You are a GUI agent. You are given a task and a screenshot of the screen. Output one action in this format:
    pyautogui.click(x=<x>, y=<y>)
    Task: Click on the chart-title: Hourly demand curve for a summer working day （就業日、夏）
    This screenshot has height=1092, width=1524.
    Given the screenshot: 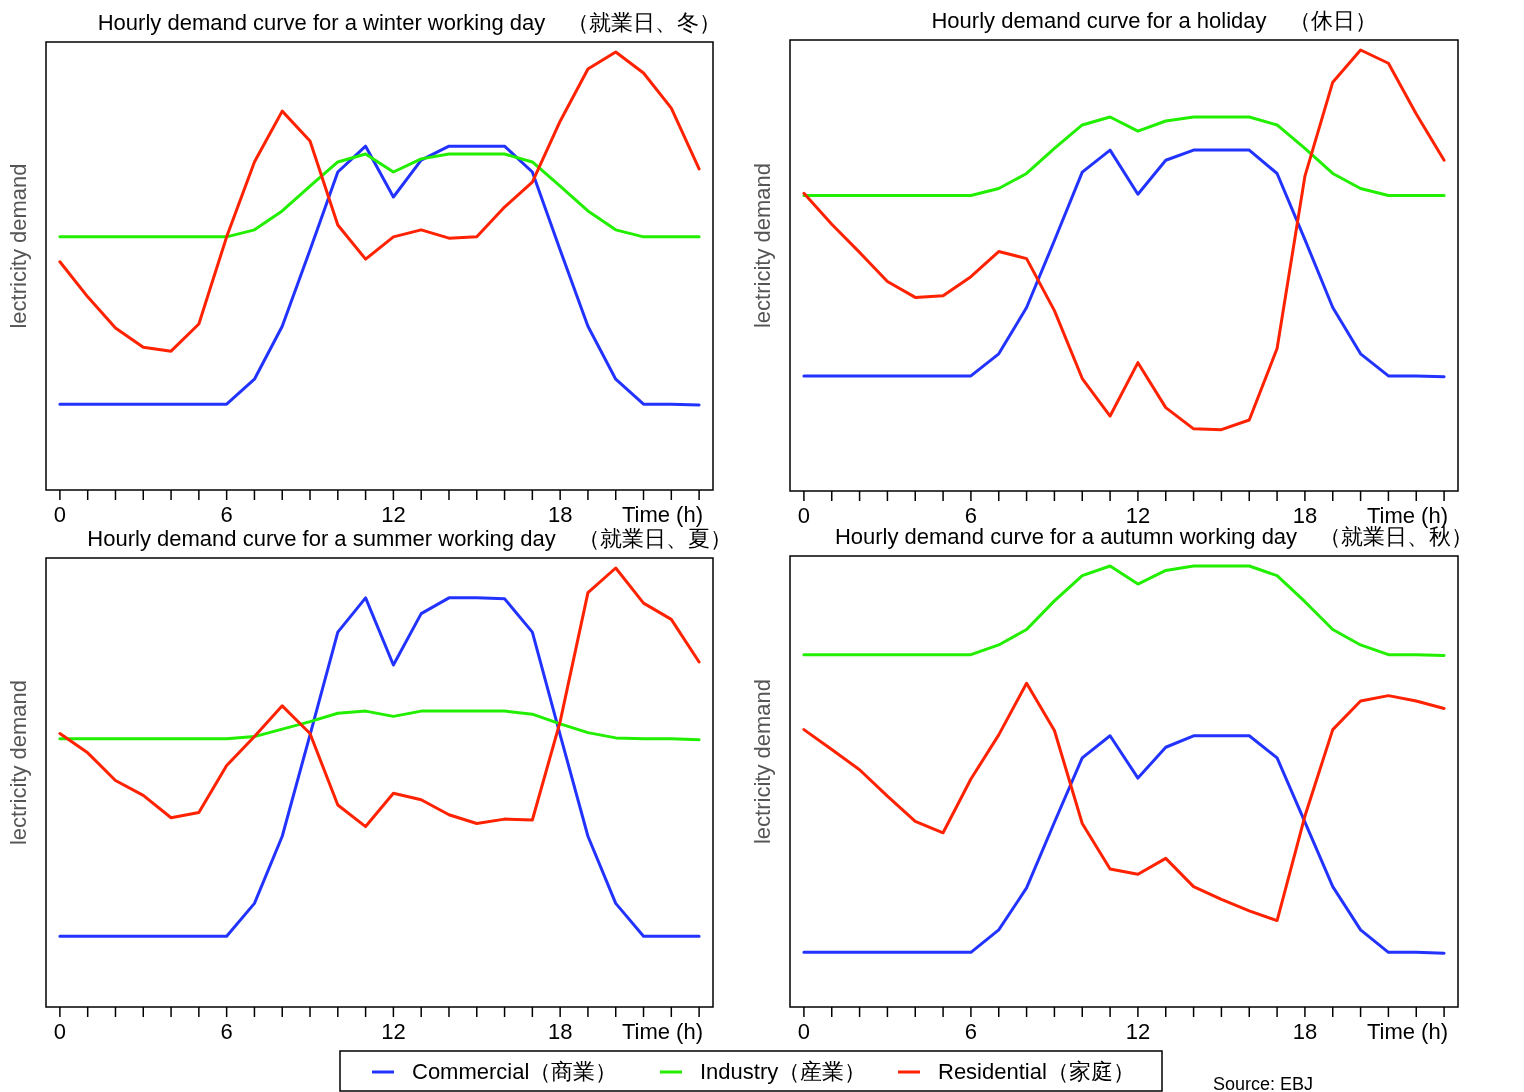 What is the action you would take?
    pyautogui.click(x=409, y=538)
    